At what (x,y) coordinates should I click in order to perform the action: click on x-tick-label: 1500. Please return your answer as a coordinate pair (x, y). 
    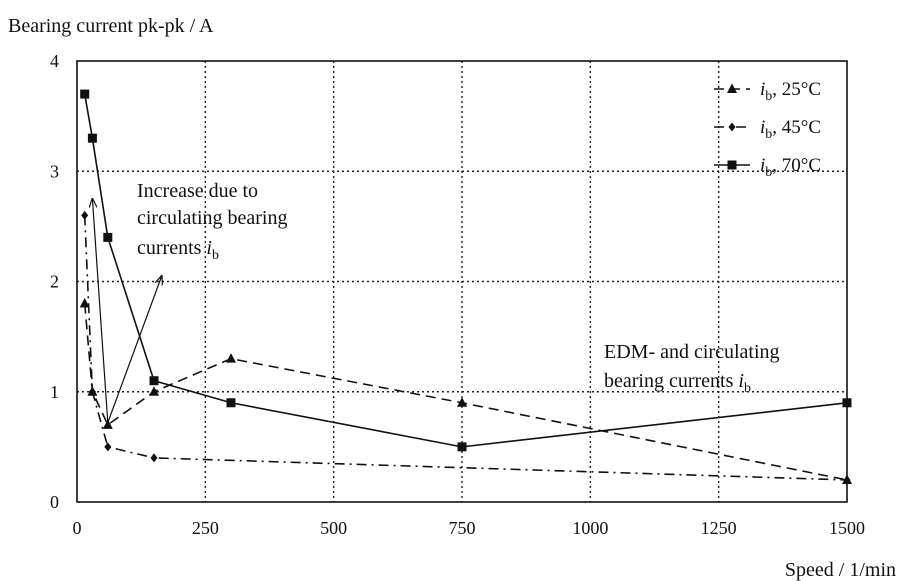
    Looking at the image, I should click on (847, 528).